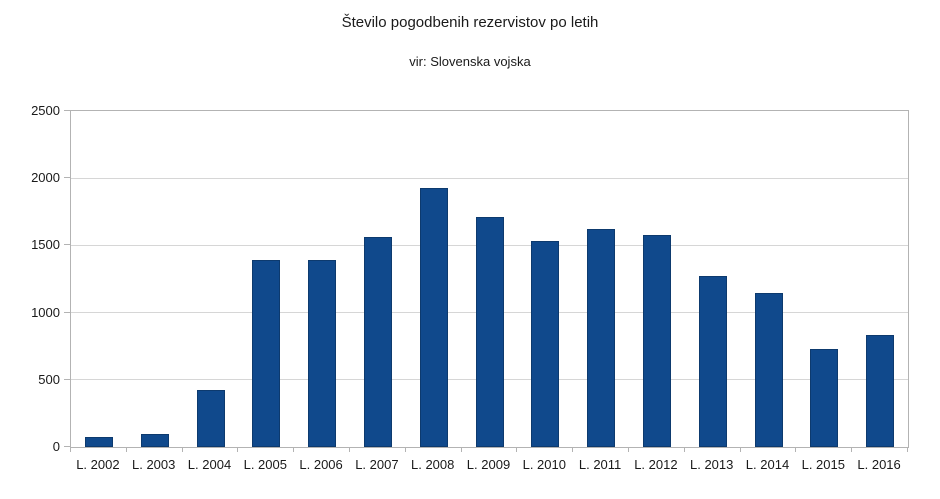 The height and width of the screenshot is (499, 940). What do you see at coordinates (656, 464) in the screenshot?
I see `x-axis-label-l-2012: L. 2012` at bounding box center [656, 464].